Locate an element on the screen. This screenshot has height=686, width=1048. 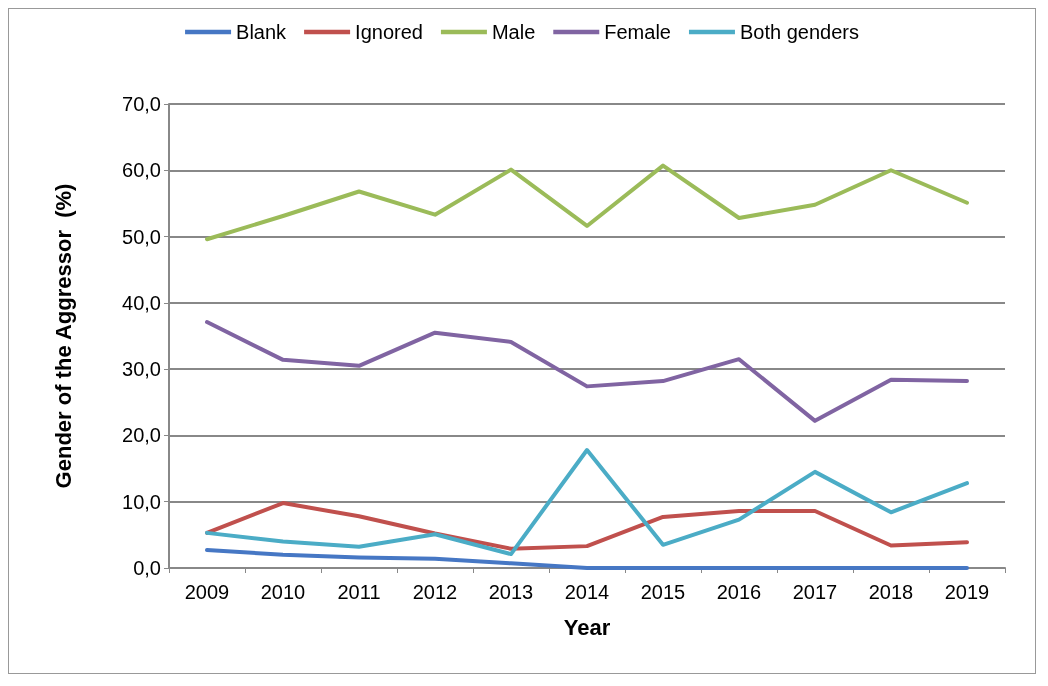
y-tick-label: 10,0 is located at coordinates (141, 501).